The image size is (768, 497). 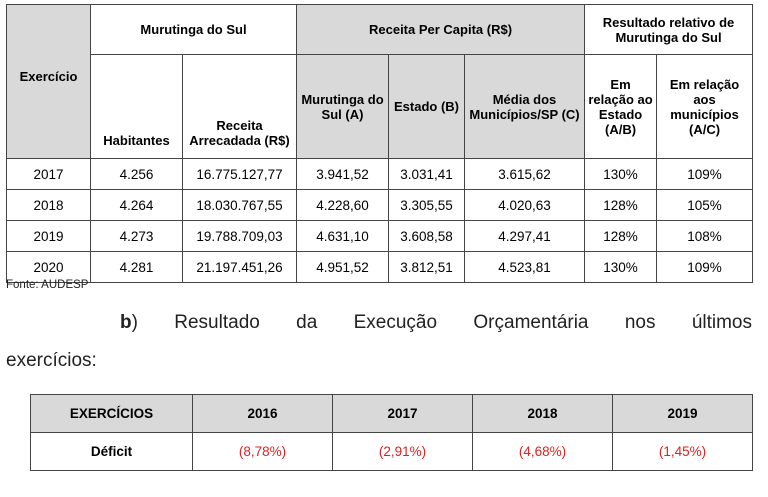 I want to click on table-cell: 4.631,10, so click(x=342, y=236).